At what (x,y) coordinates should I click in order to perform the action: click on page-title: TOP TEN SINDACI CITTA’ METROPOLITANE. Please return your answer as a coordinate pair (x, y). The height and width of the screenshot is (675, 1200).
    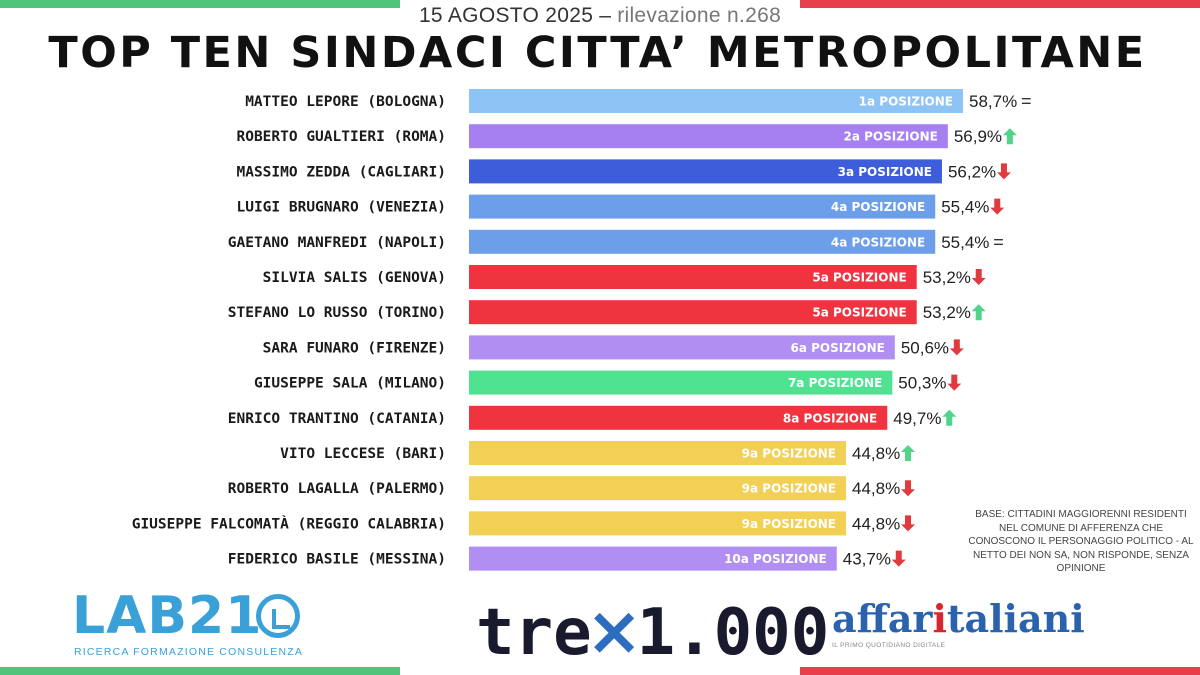
    Looking at the image, I should click on (597, 53).